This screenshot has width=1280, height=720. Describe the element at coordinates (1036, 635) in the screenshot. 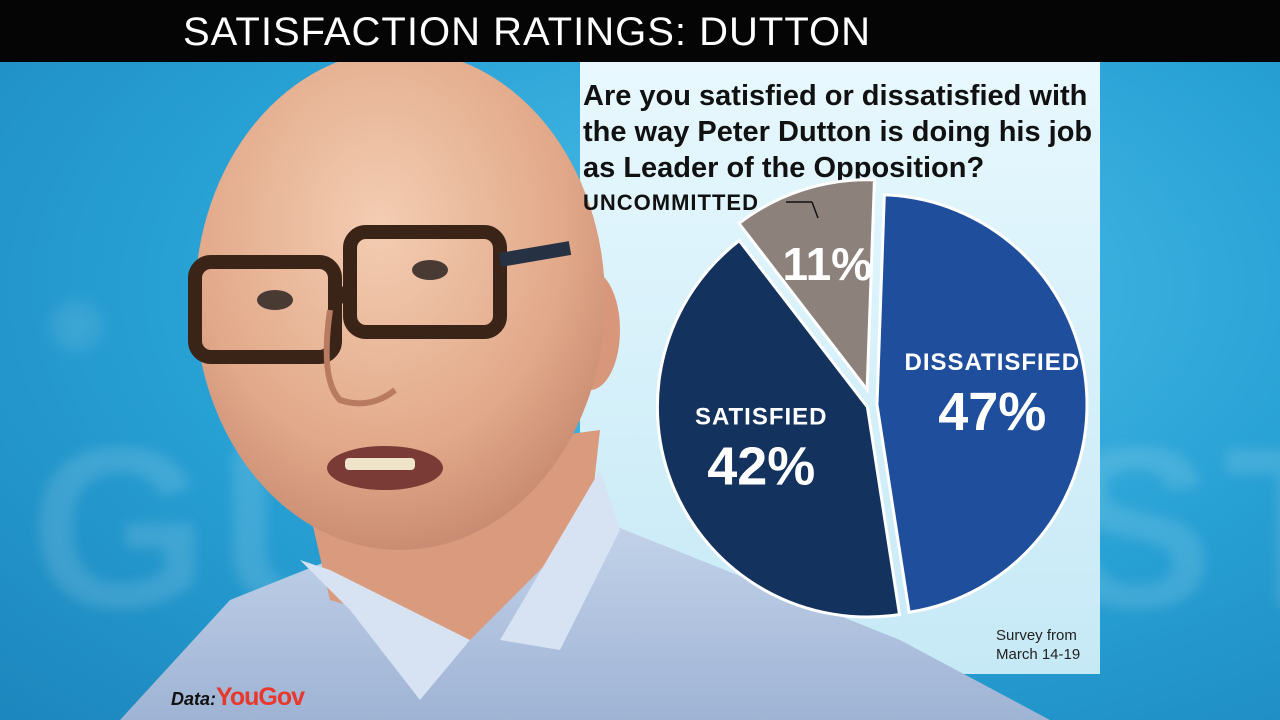

I see `survey-note-line1: Survey from` at that location.